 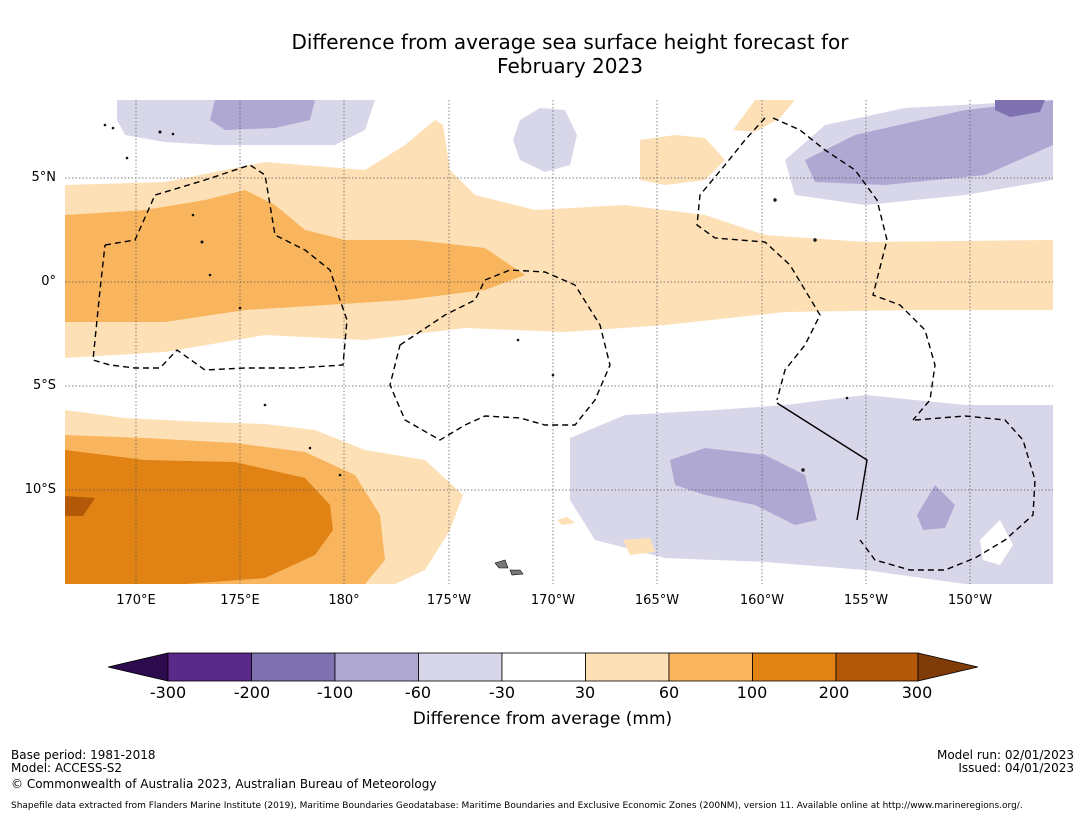 I want to click on lat-label-equator: 0°, so click(x=48, y=281).